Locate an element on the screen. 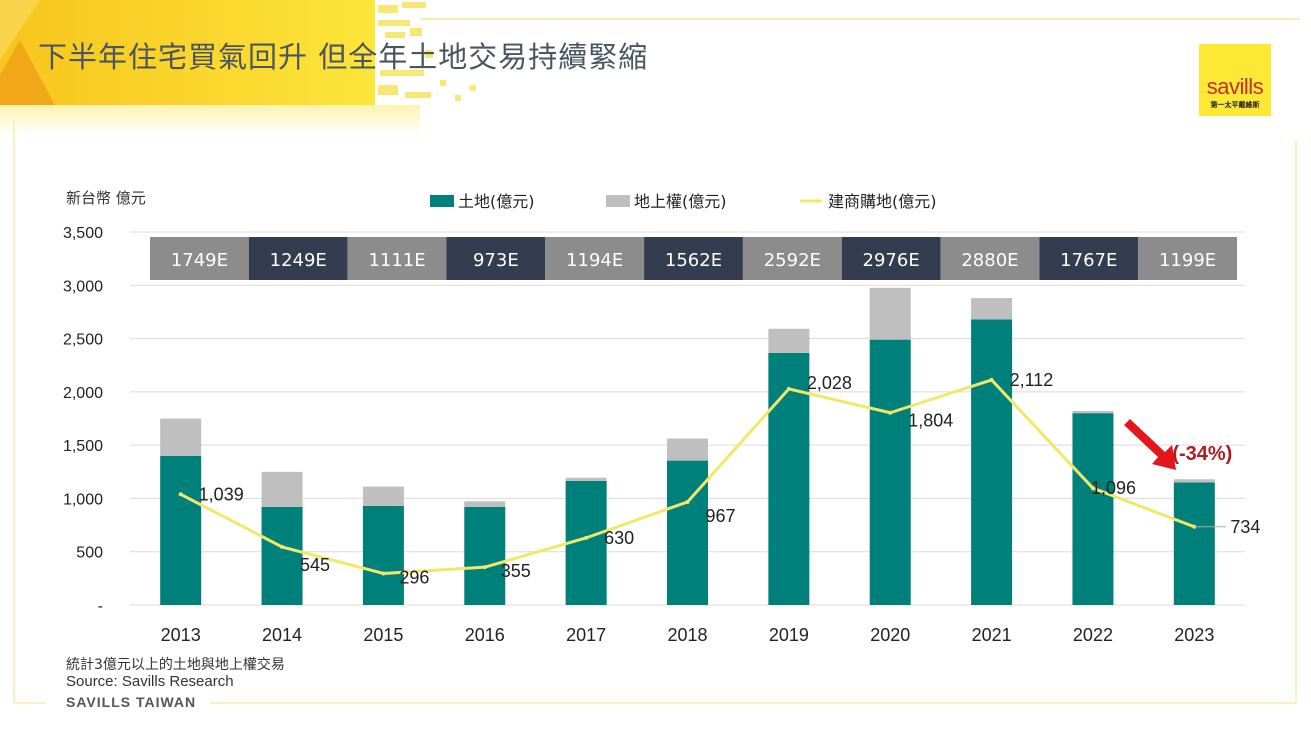 The image size is (1311, 730). total-label: 1249E is located at coordinates (298, 260).